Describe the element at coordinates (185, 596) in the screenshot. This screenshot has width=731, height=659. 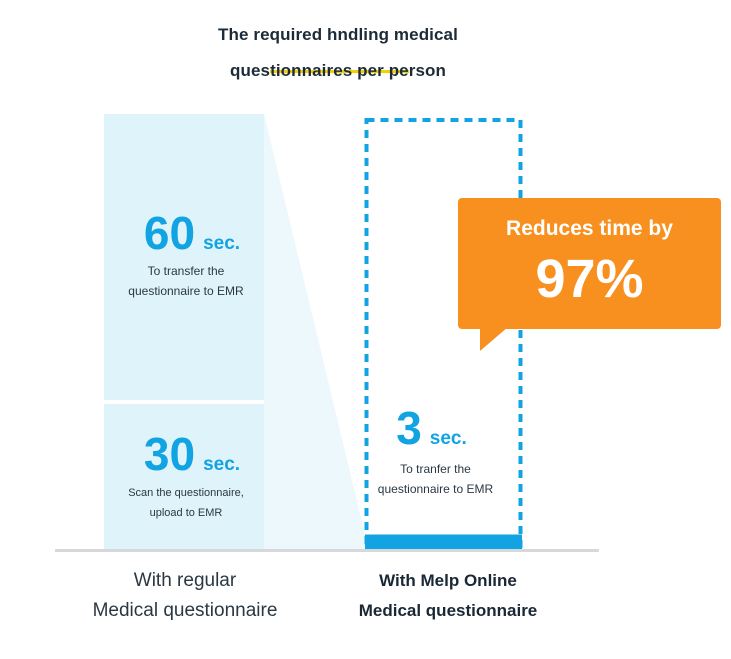
I see `category-label-regular: With regular Medical questionnaire` at that location.